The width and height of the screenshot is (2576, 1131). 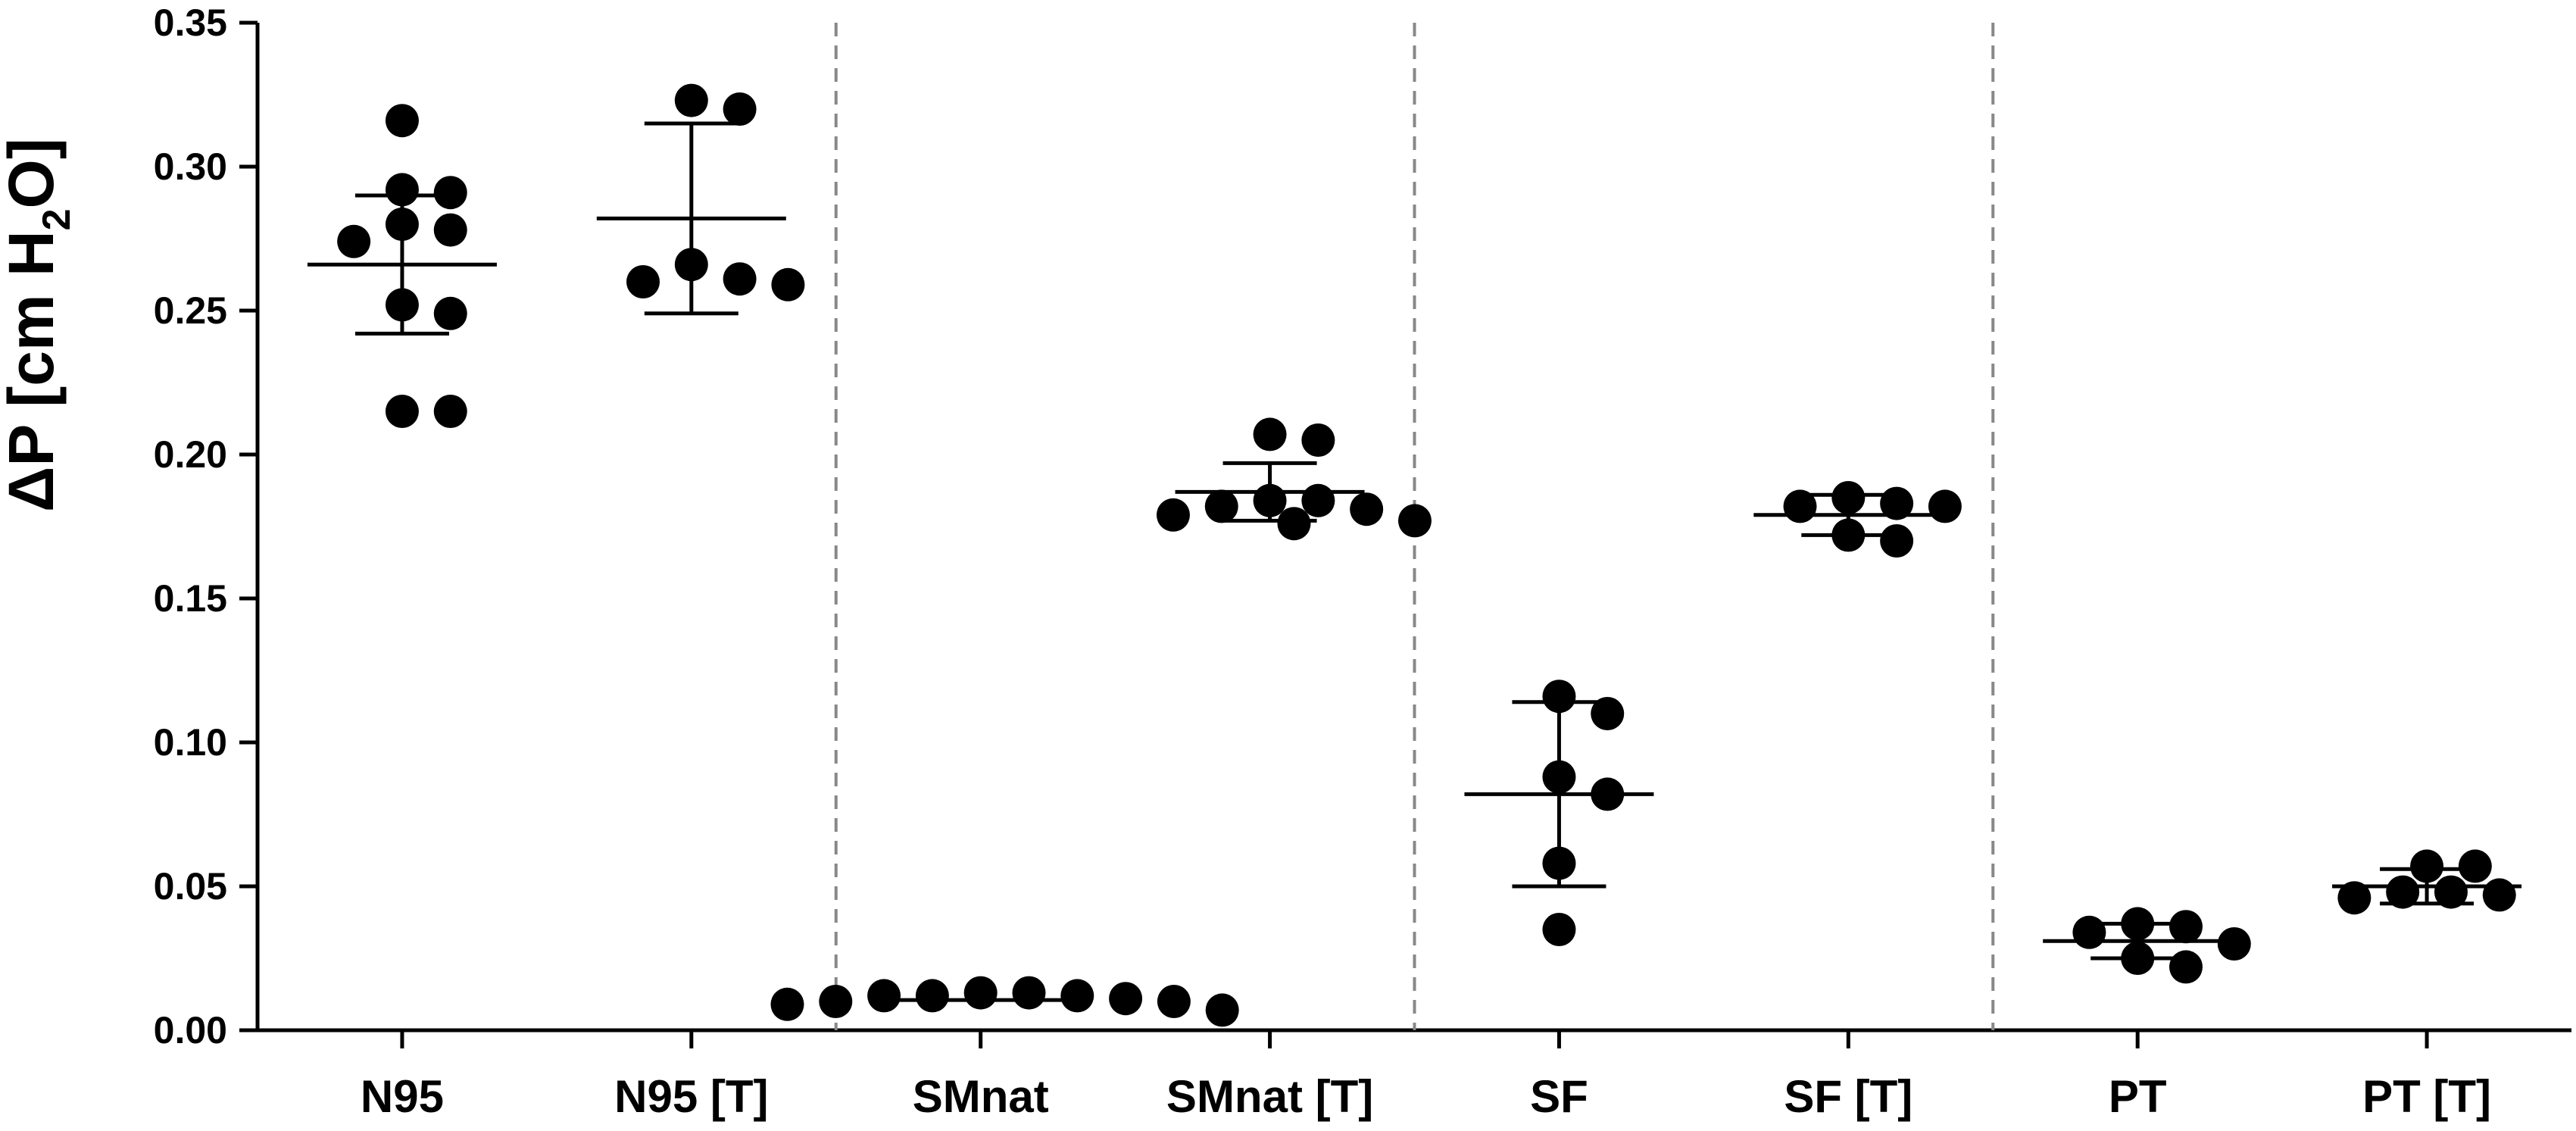 What do you see at coordinates (2426, 1096) in the screenshot?
I see `x-tick-label: PT [T]` at bounding box center [2426, 1096].